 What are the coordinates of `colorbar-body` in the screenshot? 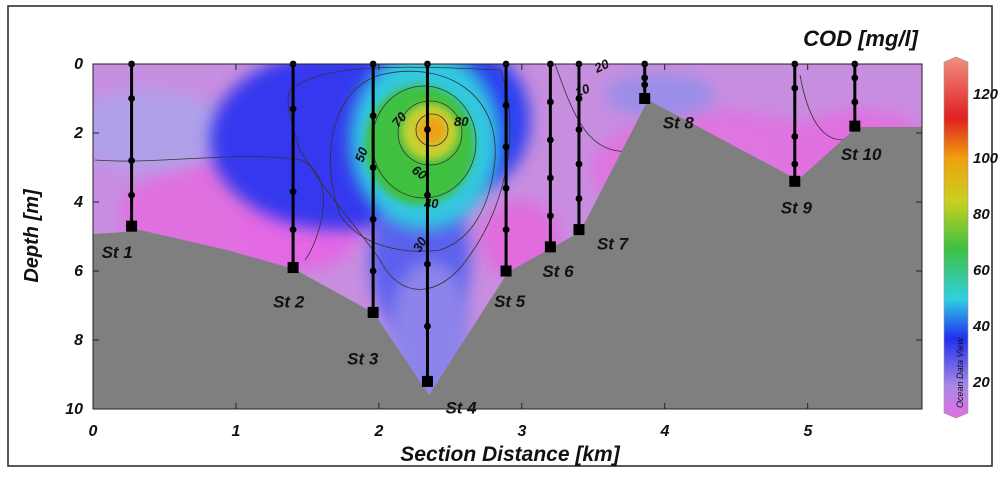 It's located at (956, 237).